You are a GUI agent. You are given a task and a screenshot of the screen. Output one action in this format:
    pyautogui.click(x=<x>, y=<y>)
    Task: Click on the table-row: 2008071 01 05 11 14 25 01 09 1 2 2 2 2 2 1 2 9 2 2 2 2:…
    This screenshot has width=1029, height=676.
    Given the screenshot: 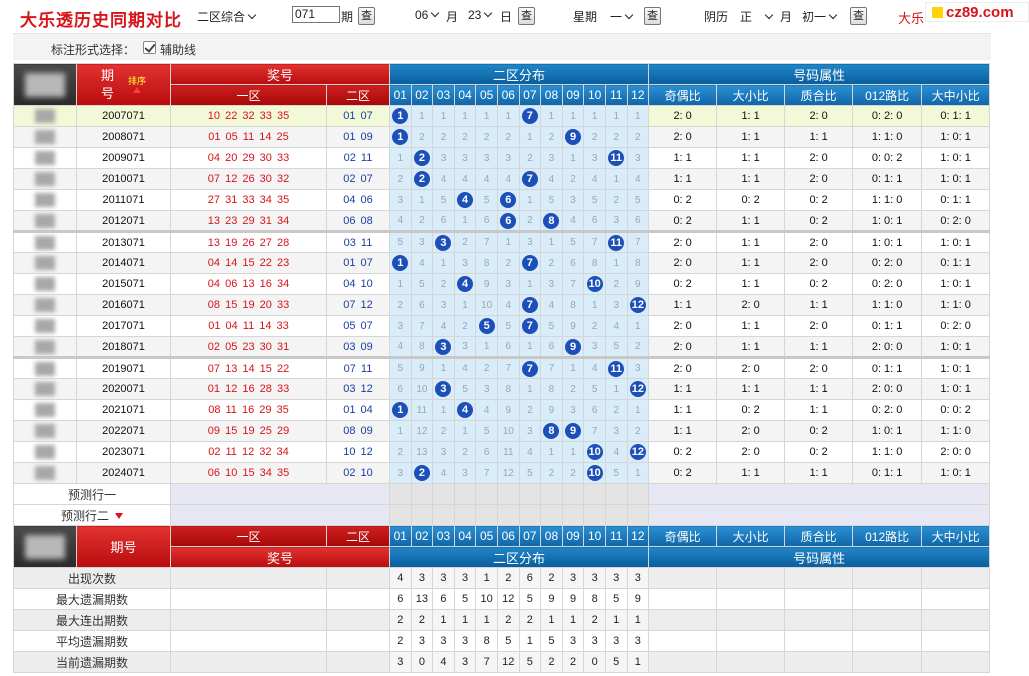 What is the action you would take?
    pyautogui.click(x=502, y=137)
    